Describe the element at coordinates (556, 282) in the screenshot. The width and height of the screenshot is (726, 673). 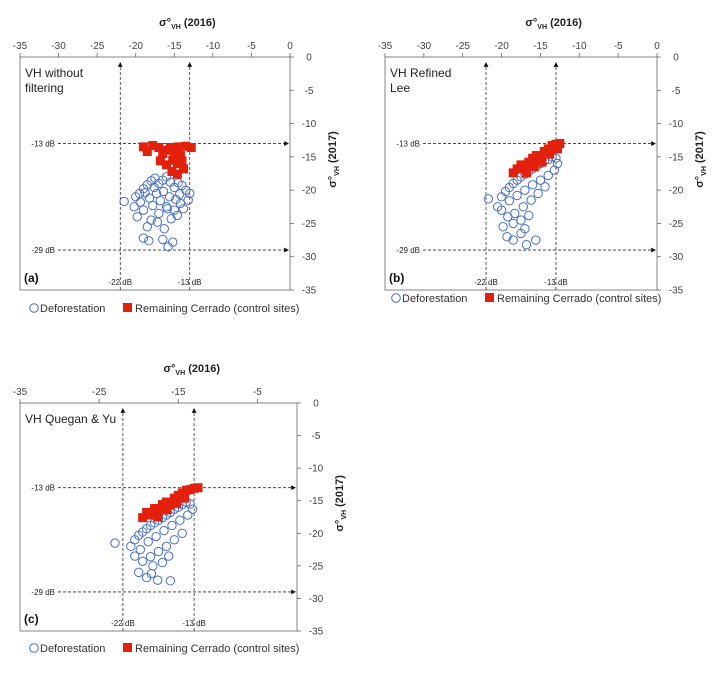
I see `reference-label-x: -13 dB` at that location.